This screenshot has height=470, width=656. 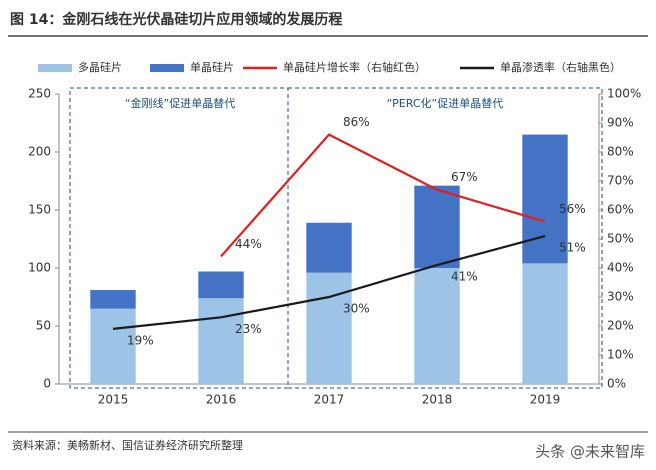 I want to click on y2-tick-label: 50%, so click(x=620, y=239).